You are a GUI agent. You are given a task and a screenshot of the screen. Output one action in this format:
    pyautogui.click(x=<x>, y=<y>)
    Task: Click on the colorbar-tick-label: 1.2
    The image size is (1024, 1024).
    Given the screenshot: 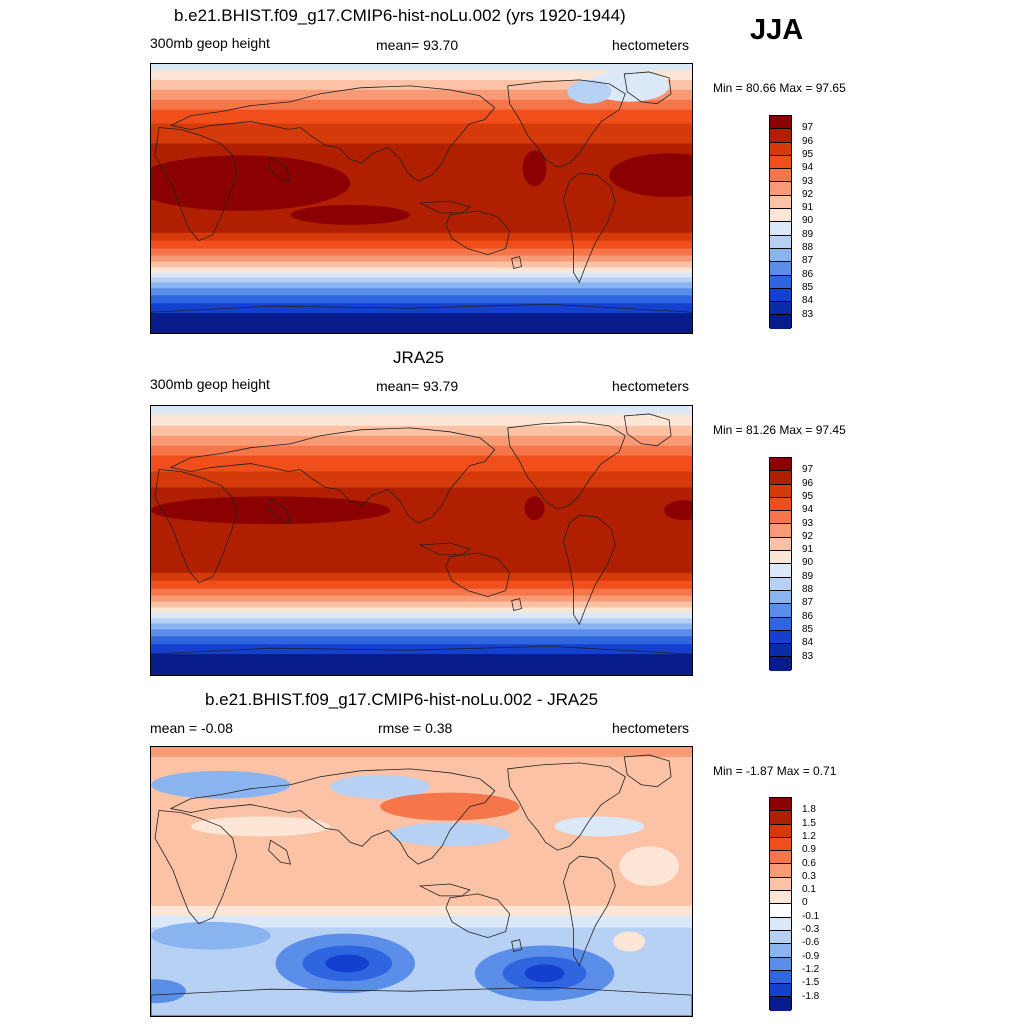 What is the action you would take?
    pyautogui.click(x=809, y=836)
    